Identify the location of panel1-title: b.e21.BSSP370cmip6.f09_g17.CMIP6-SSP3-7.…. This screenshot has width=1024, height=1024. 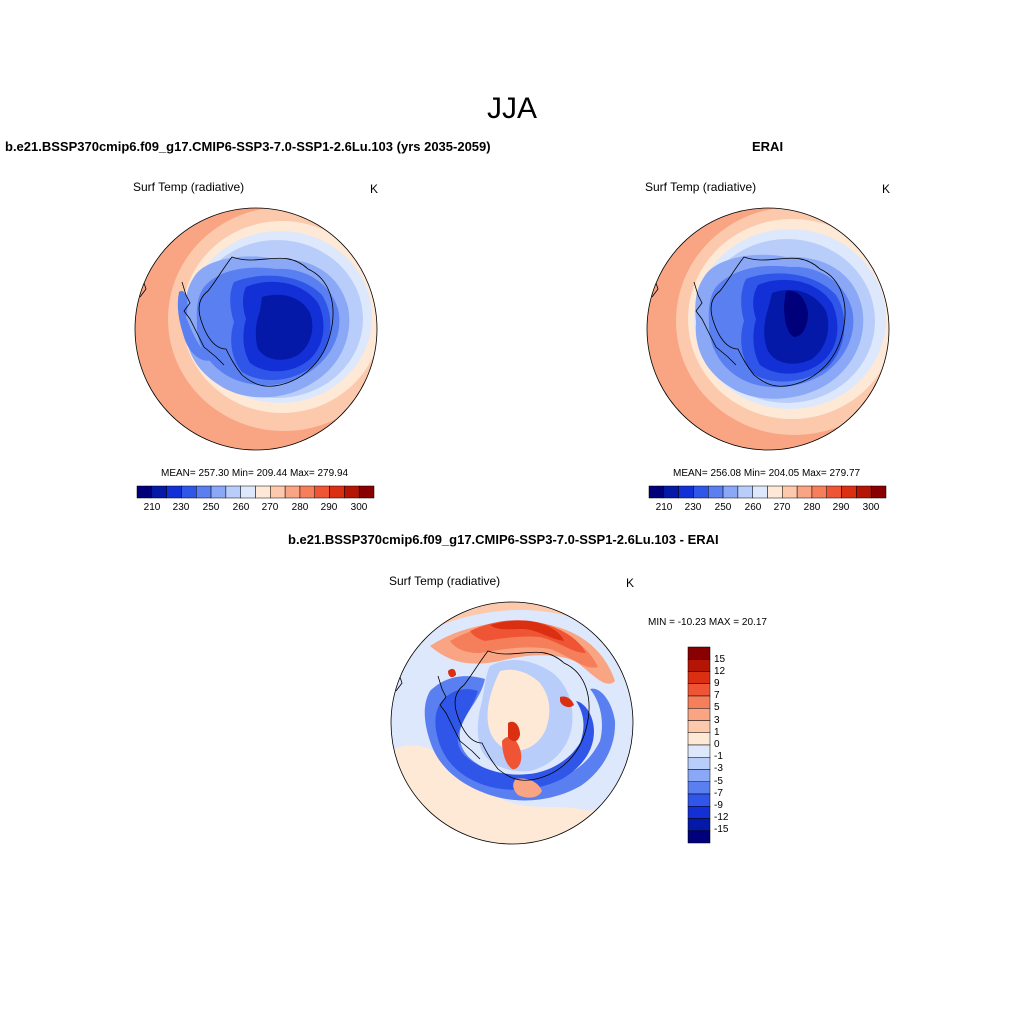
(248, 146).